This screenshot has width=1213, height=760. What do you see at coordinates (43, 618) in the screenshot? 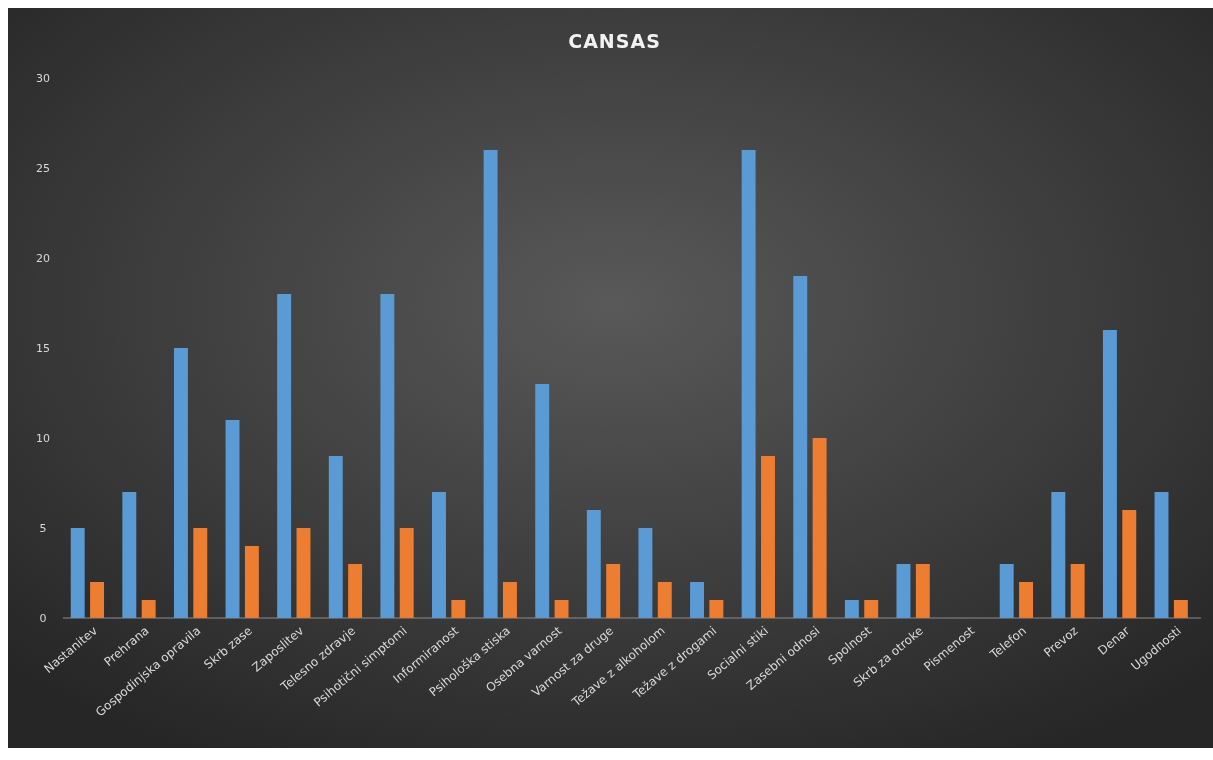
I see `y-tick-label: 0` at bounding box center [43, 618].